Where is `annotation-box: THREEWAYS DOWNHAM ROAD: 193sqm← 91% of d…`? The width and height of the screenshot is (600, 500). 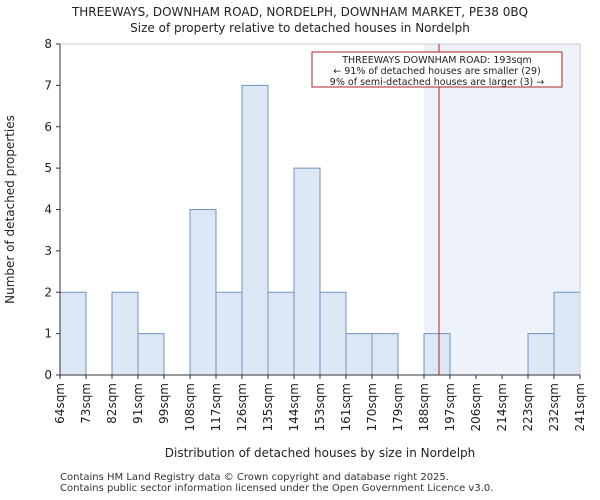
annotation-box: THREEWAYS DOWNHAM ROAD: 193sqm← 91% of d… is located at coordinates (437, 69).